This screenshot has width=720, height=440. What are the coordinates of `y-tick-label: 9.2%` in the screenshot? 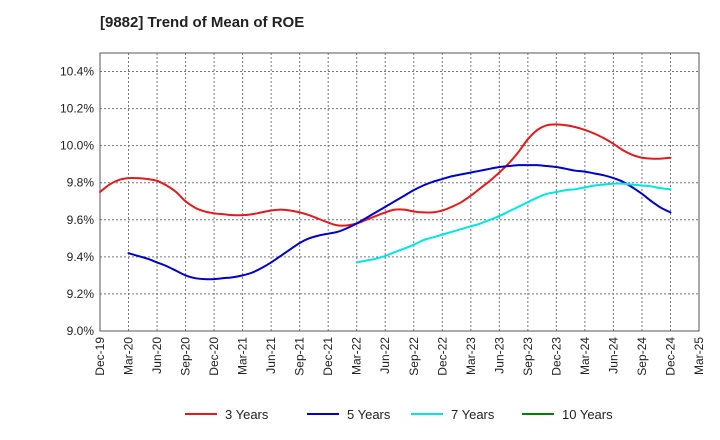 It's located at (81, 294).